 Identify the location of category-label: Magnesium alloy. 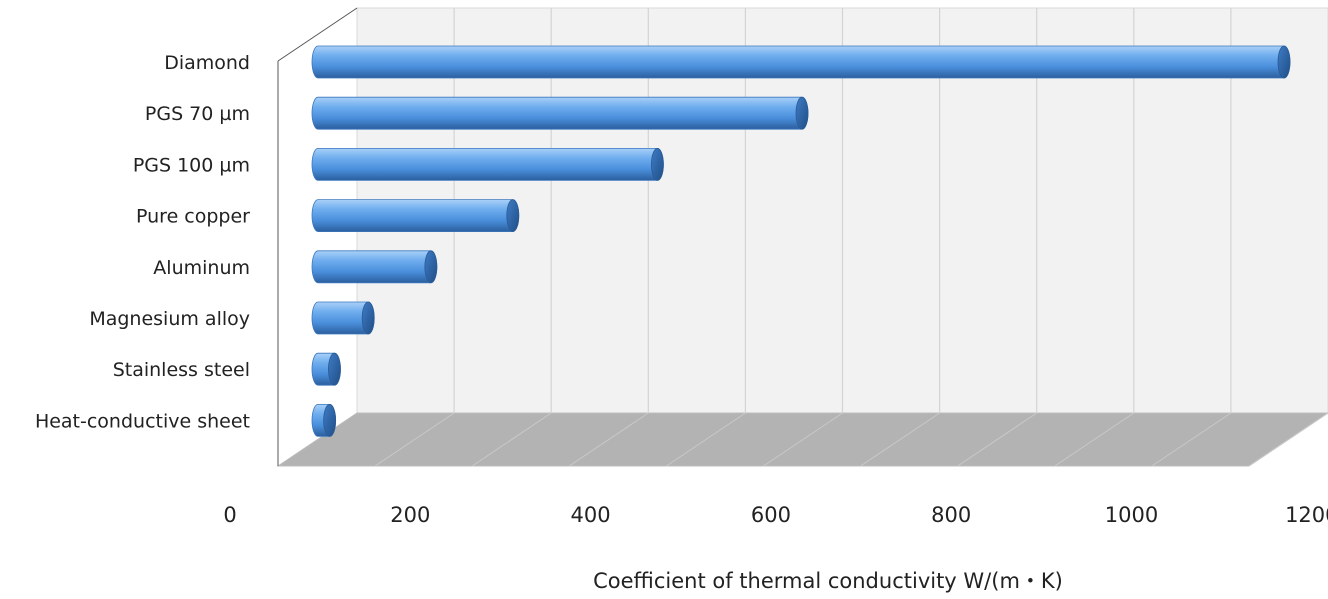
(169, 319).